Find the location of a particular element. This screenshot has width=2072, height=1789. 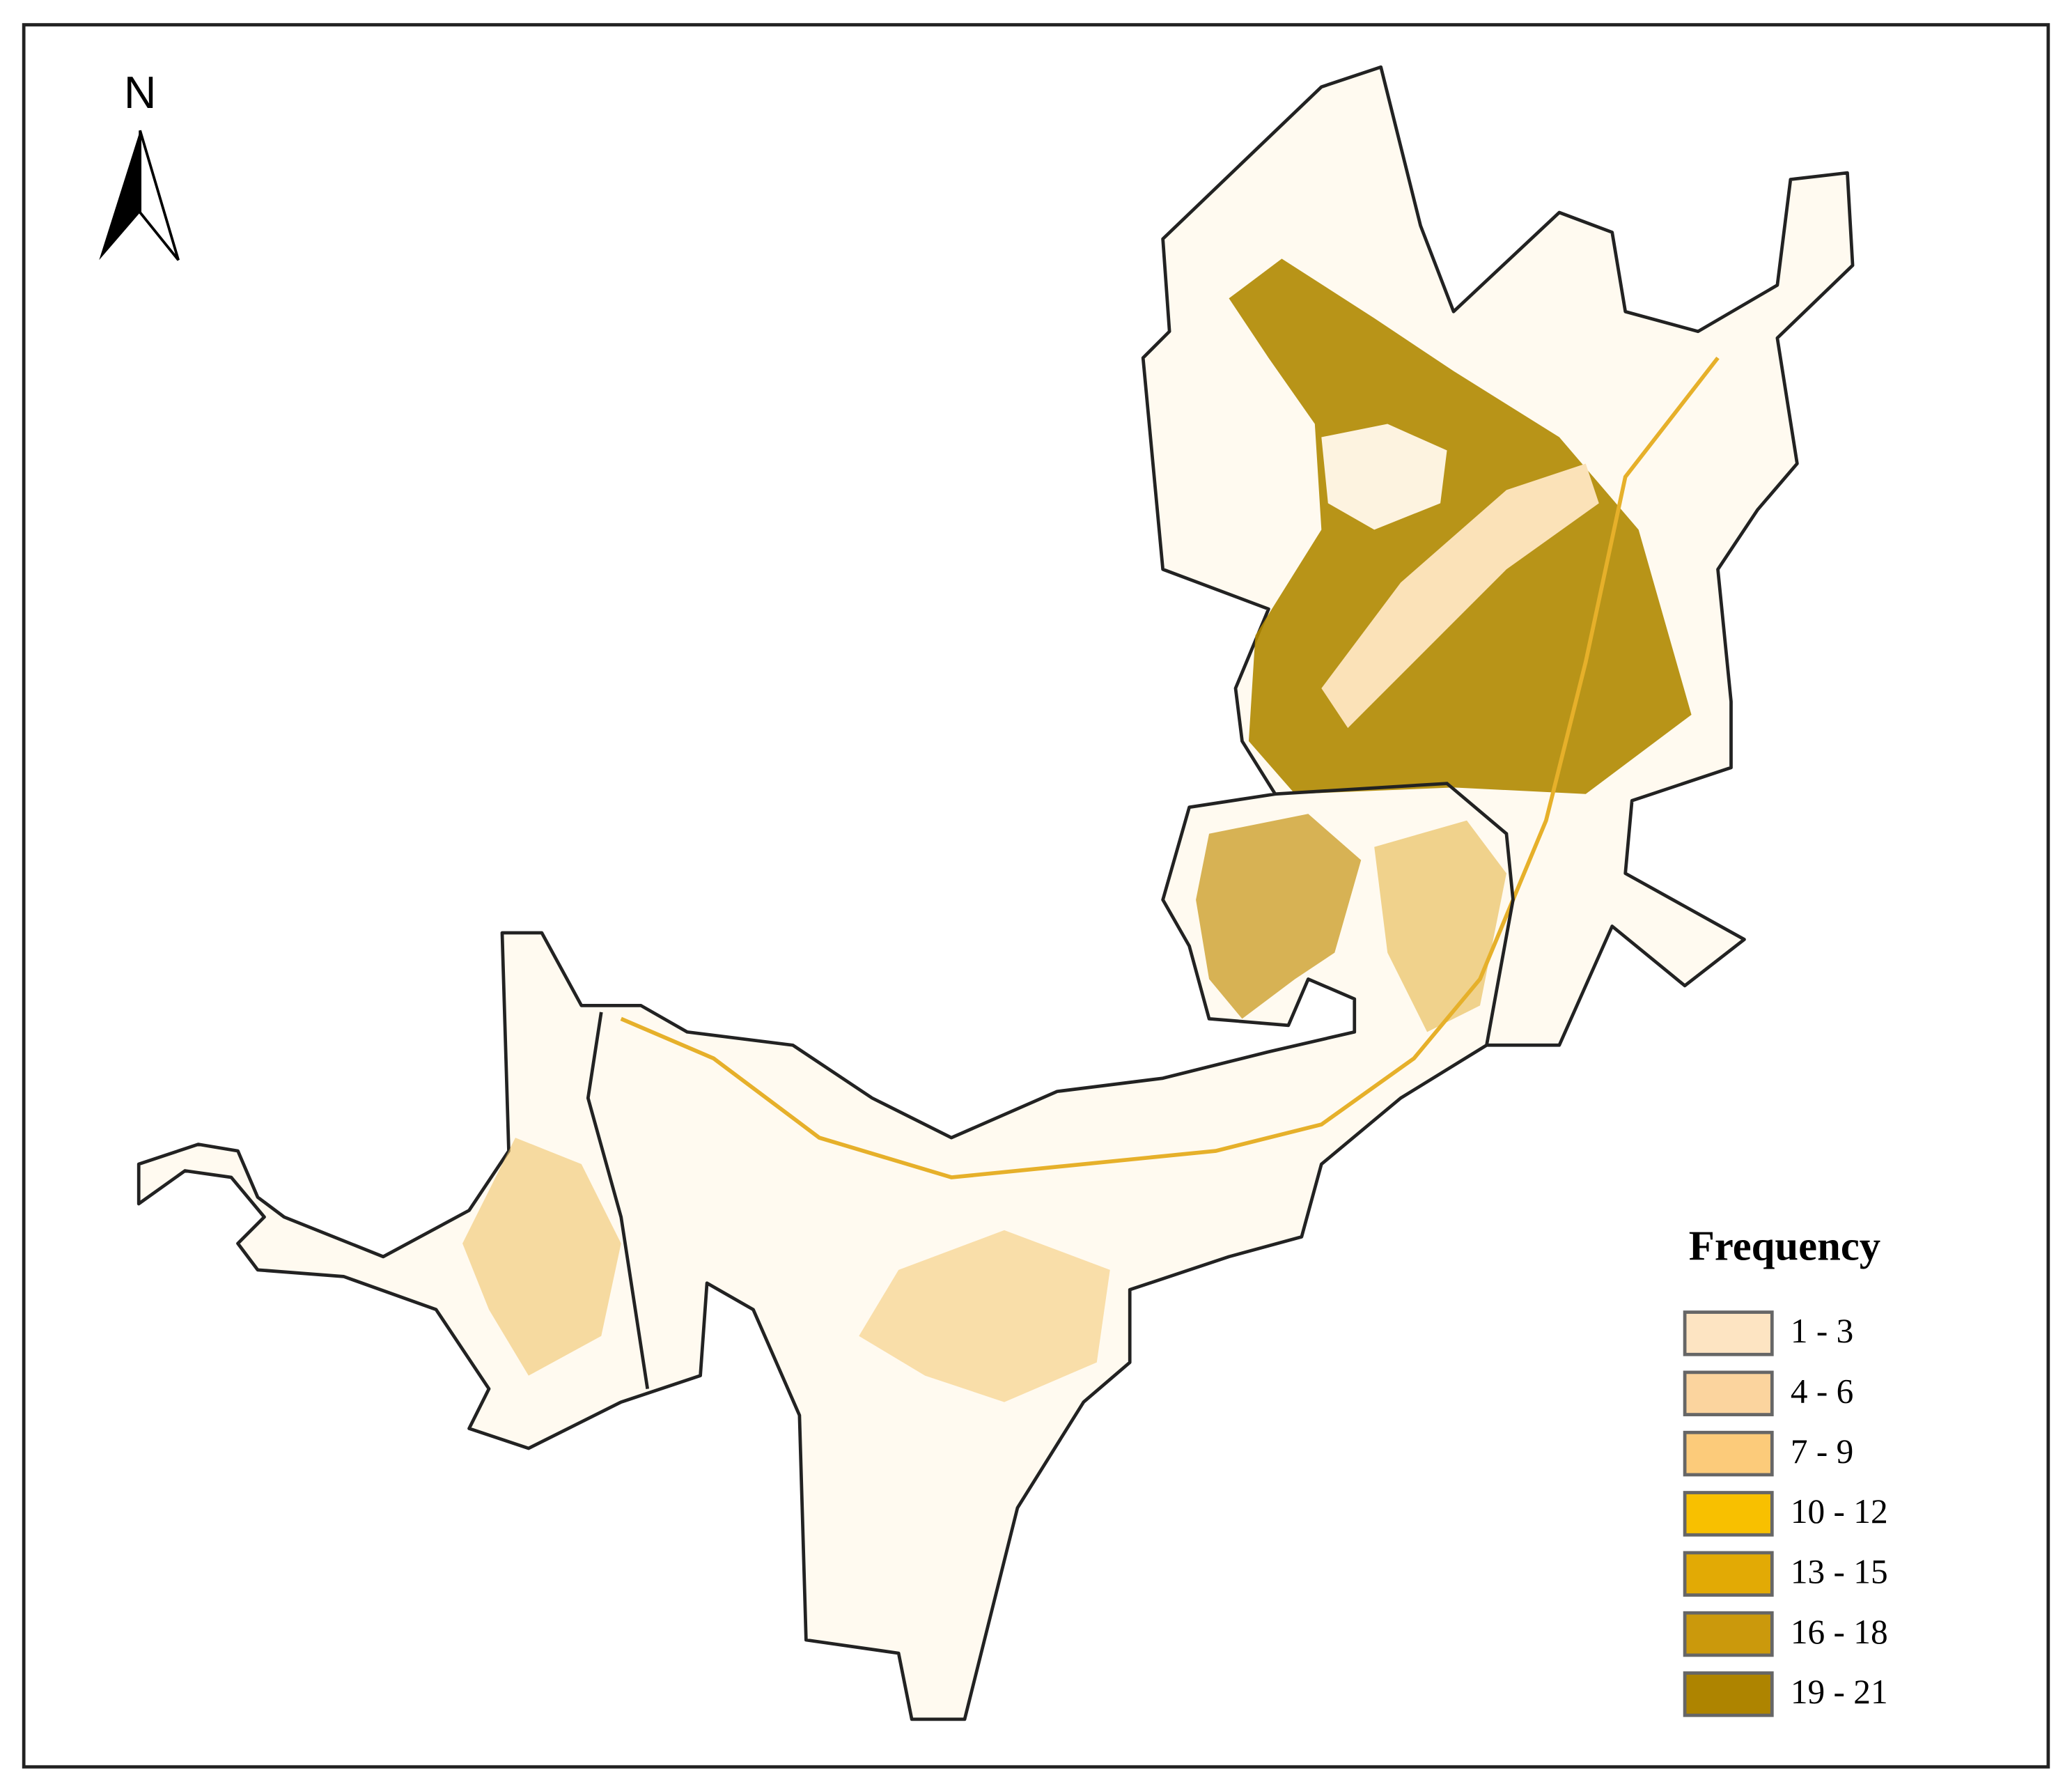

north-arrow: N is located at coordinates (139, 164).